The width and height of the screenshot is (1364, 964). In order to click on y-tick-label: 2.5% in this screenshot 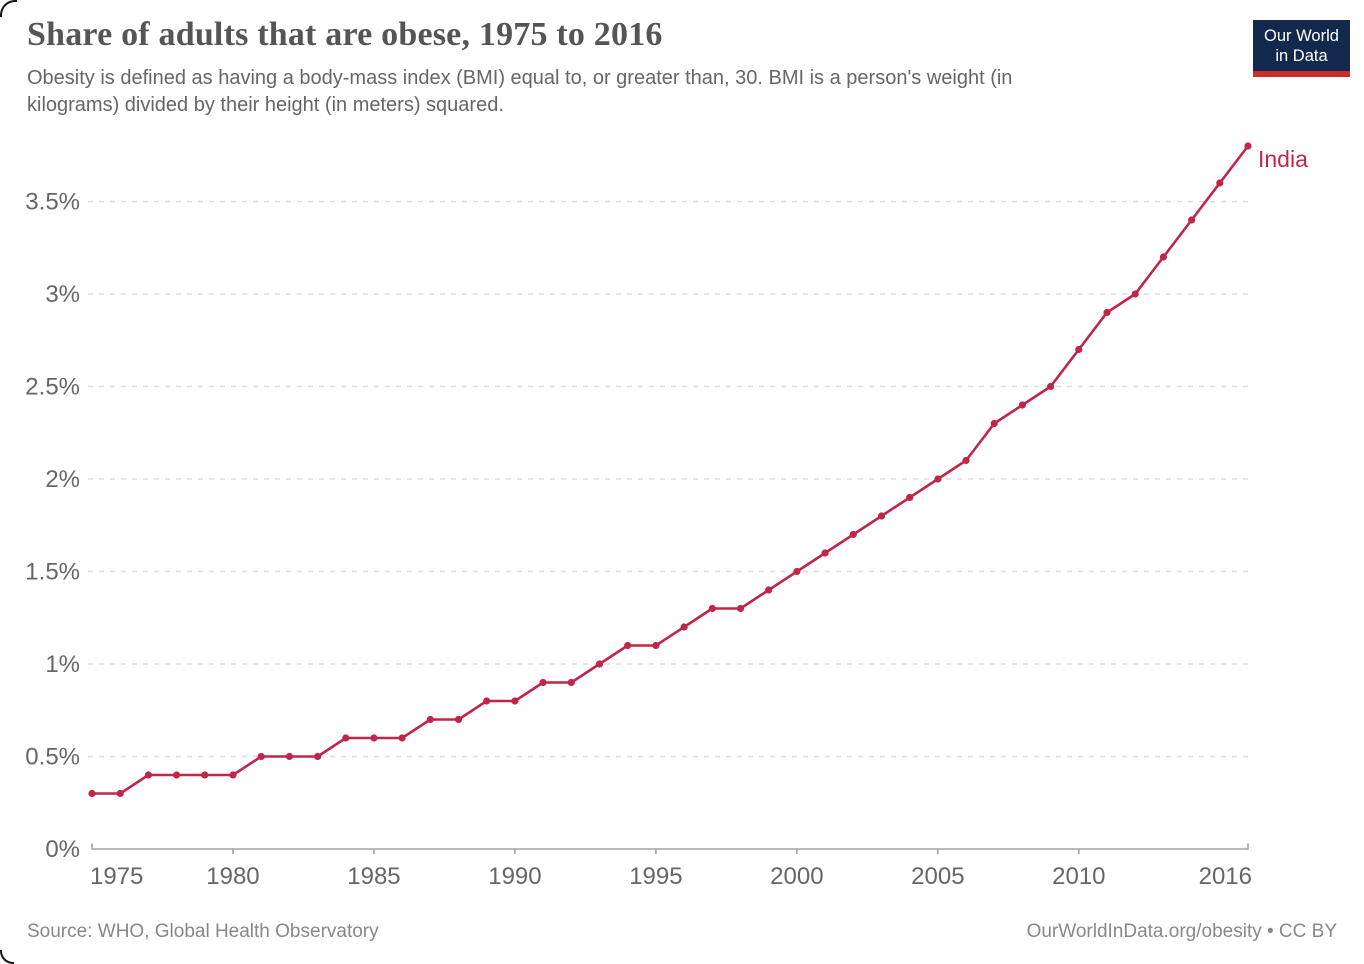, I will do `click(52, 387)`.